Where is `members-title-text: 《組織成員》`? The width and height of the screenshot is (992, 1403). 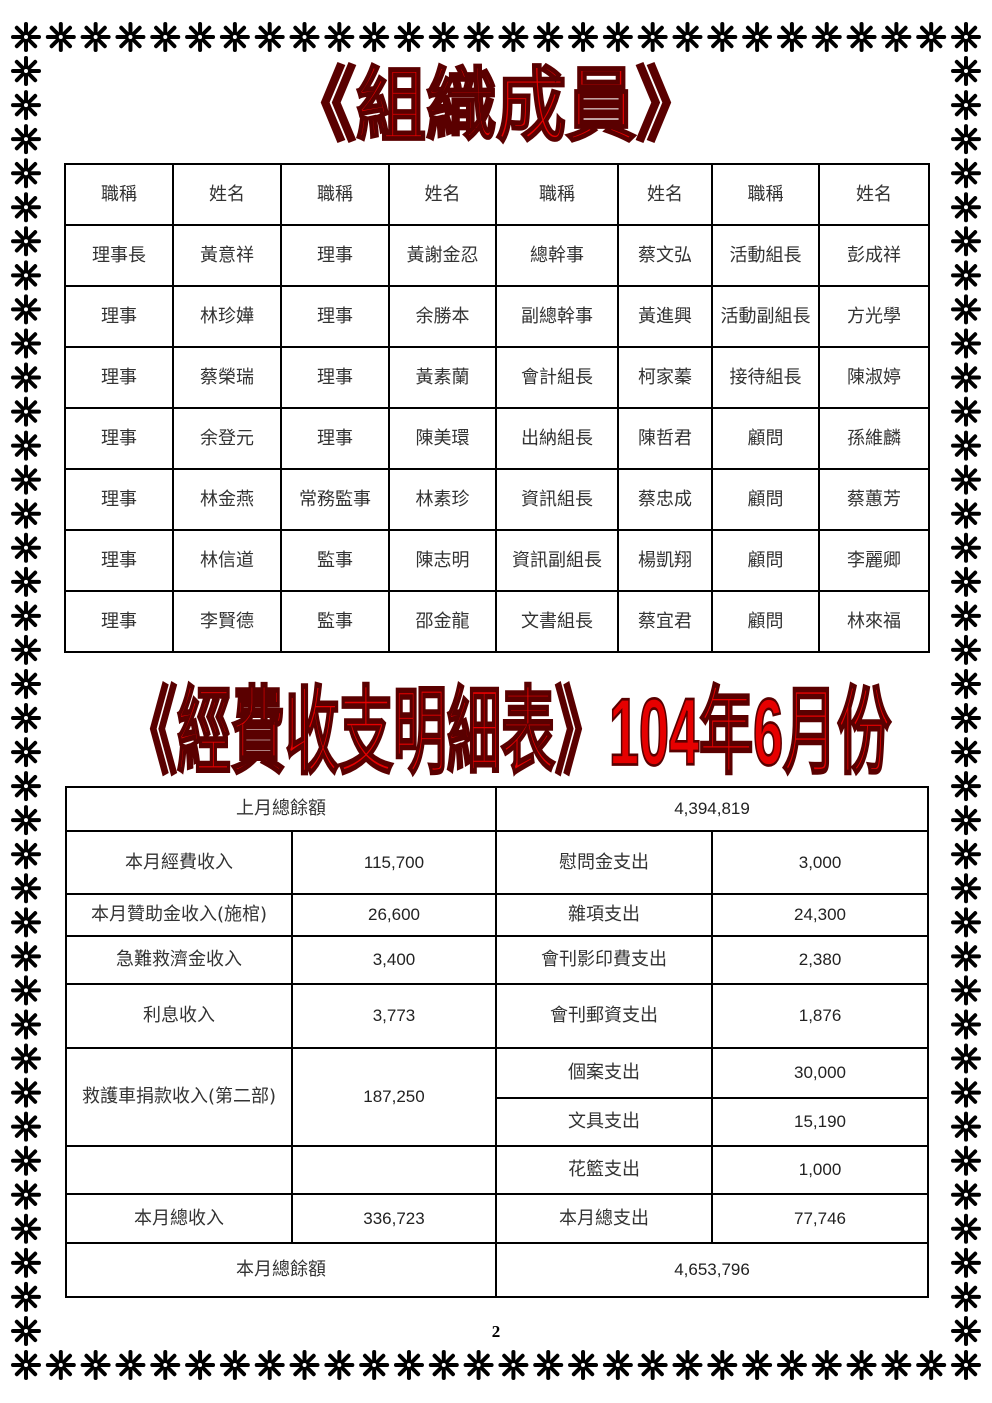
members-title-text: 《組織成員》 is located at coordinates (496, 106).